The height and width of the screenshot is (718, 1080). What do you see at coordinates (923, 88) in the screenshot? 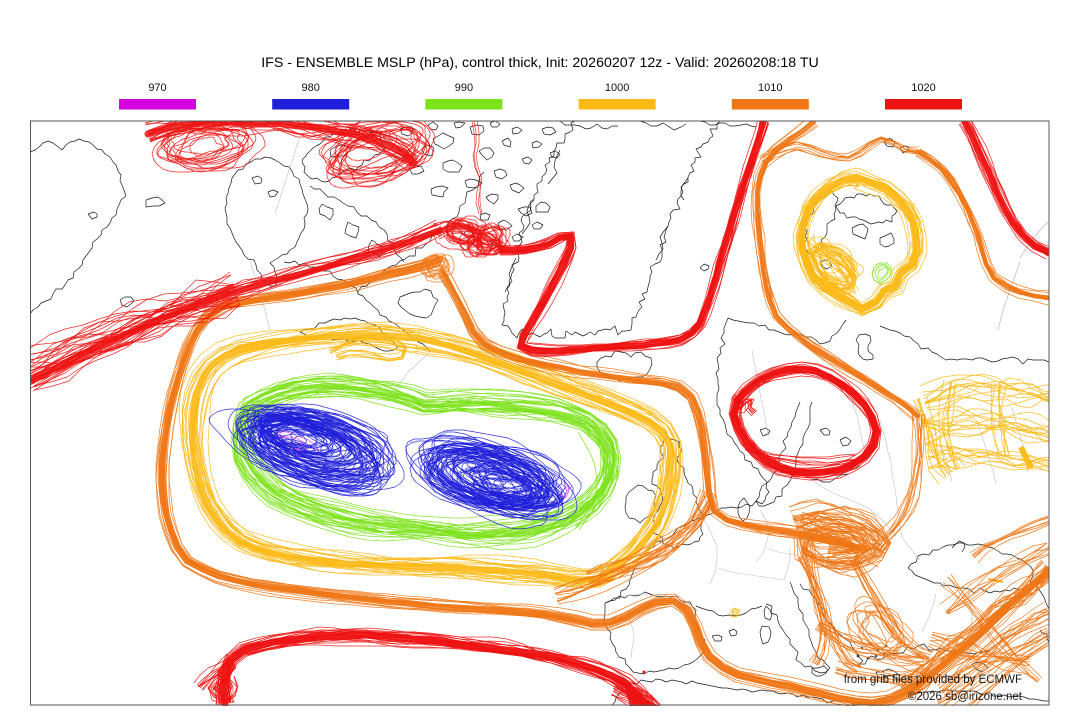
I see `svg-text: 1020` at bounding box center [923, 88].